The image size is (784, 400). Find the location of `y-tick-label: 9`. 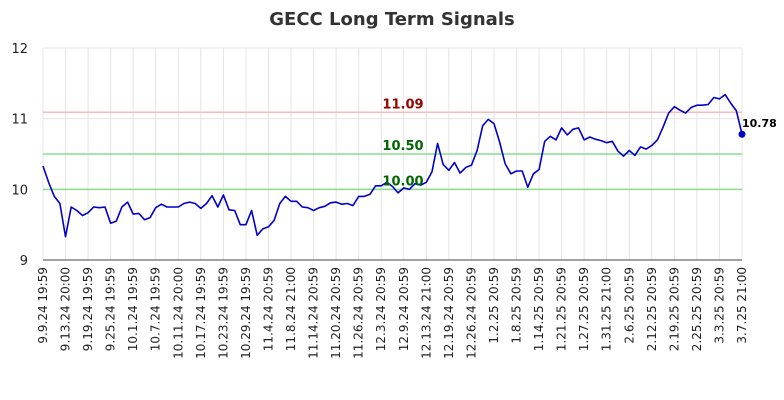

y-tick-label: 9 is located at coordinates (24, 261).